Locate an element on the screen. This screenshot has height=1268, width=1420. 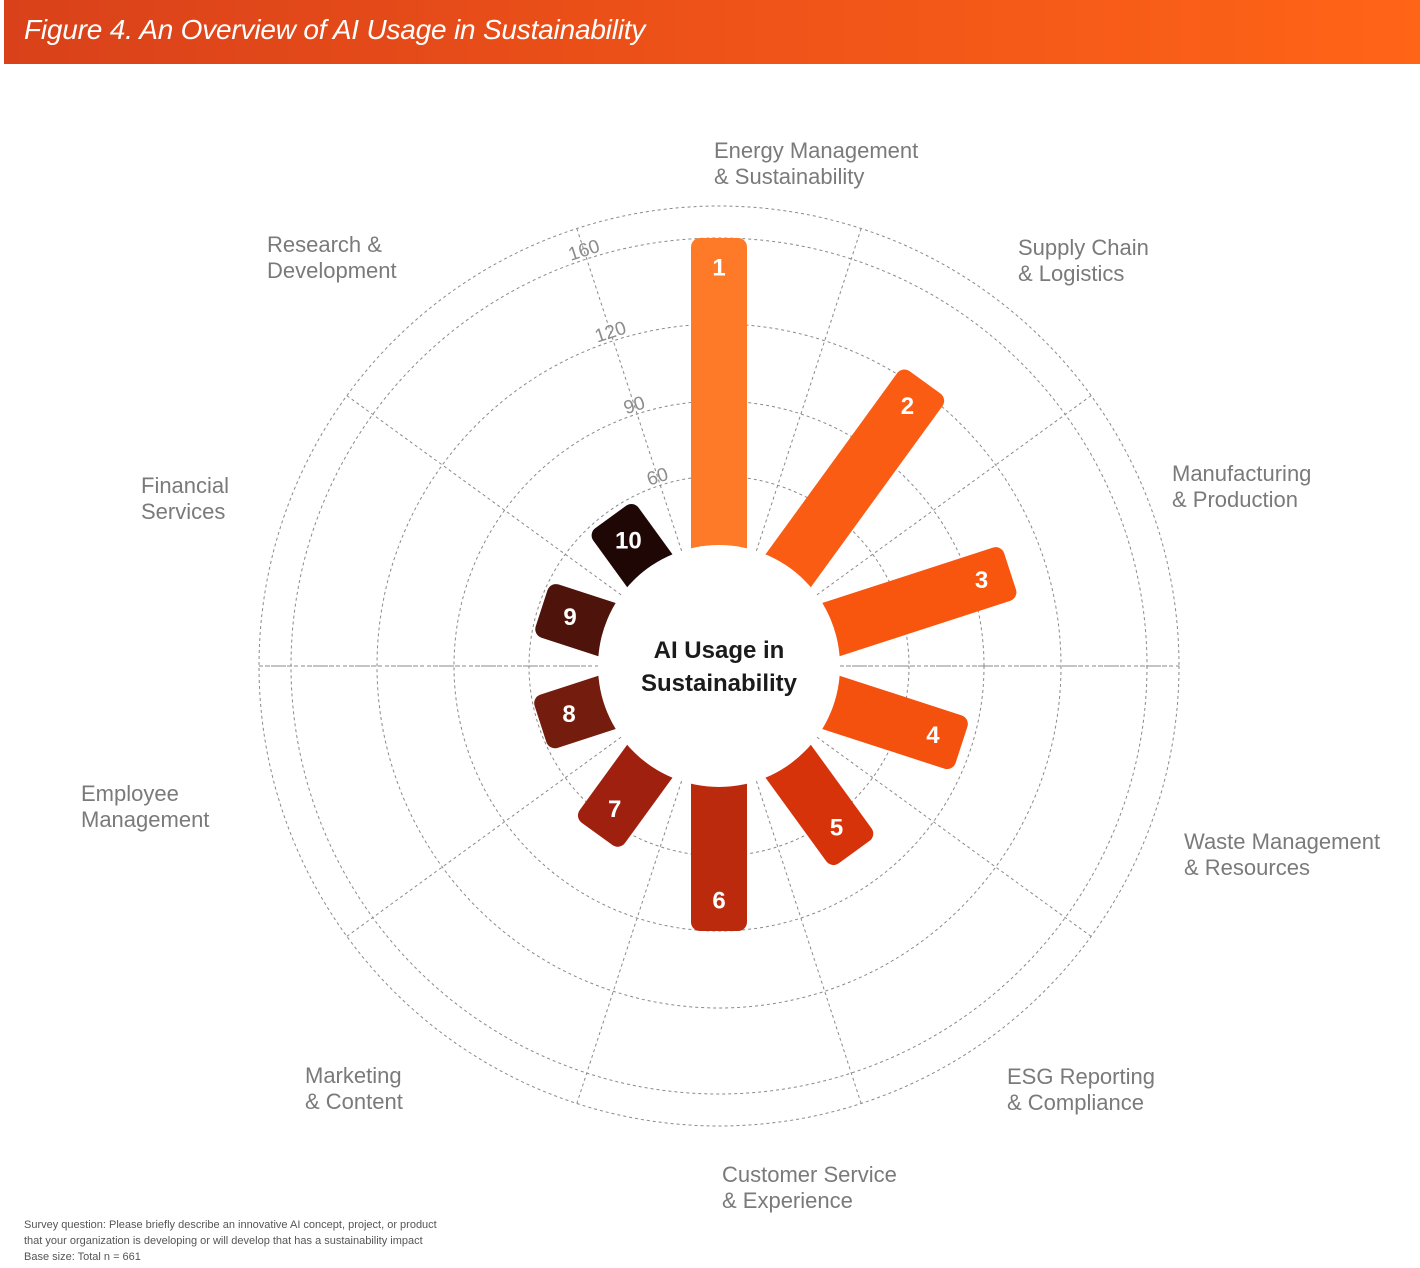
category-label: Customer Service is located at coordinates (809, 1174).